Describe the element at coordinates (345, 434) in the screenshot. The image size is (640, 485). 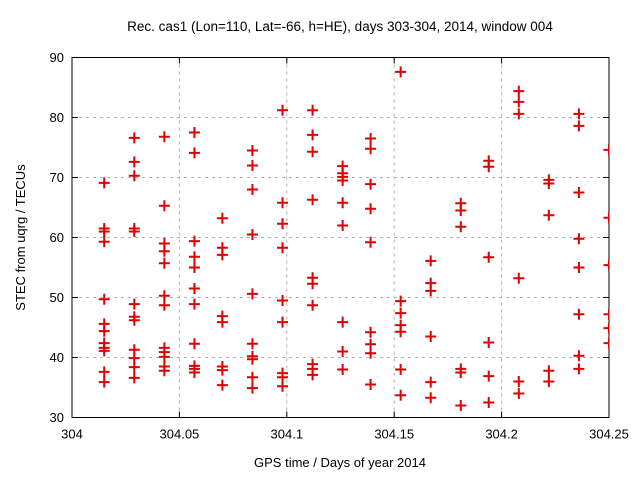
I see `x-tick-labels: 304 304.05 304.1 304.15 304.2 304.25` at that location.